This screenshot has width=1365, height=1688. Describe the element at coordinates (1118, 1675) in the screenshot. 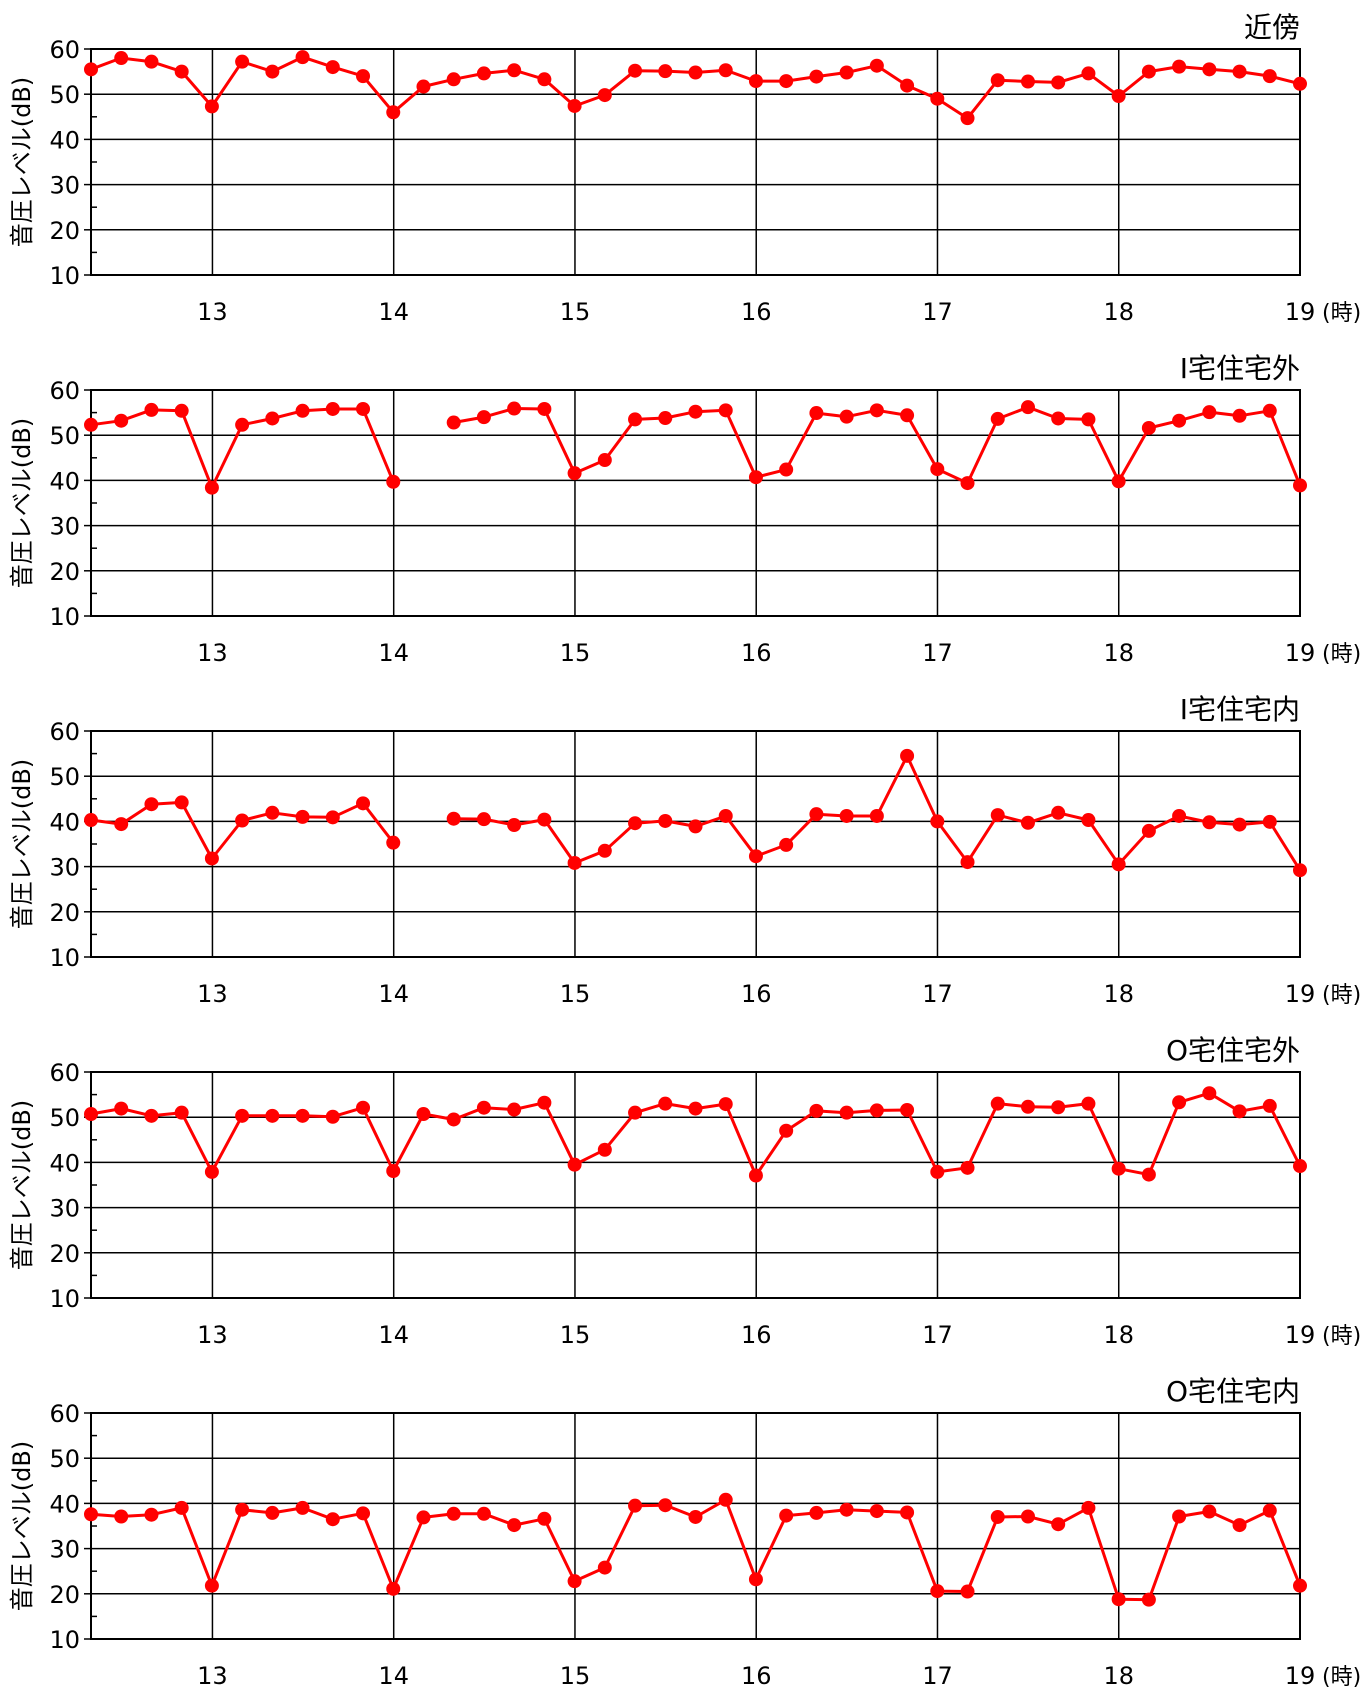

I see `x-tick-label: 18` at that location.